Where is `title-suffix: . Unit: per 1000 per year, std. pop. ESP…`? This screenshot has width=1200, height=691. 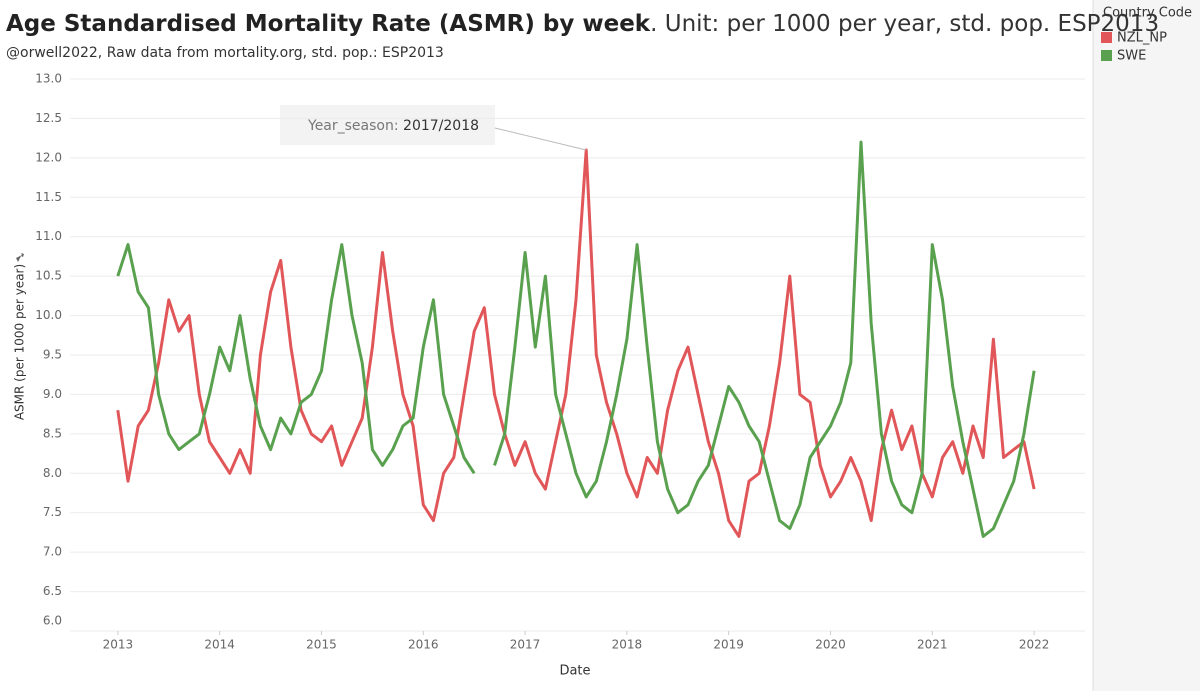 title-suffix: . Unit: per 1000 per year, std. pop. ESP… is located at coordinates (904, 24).